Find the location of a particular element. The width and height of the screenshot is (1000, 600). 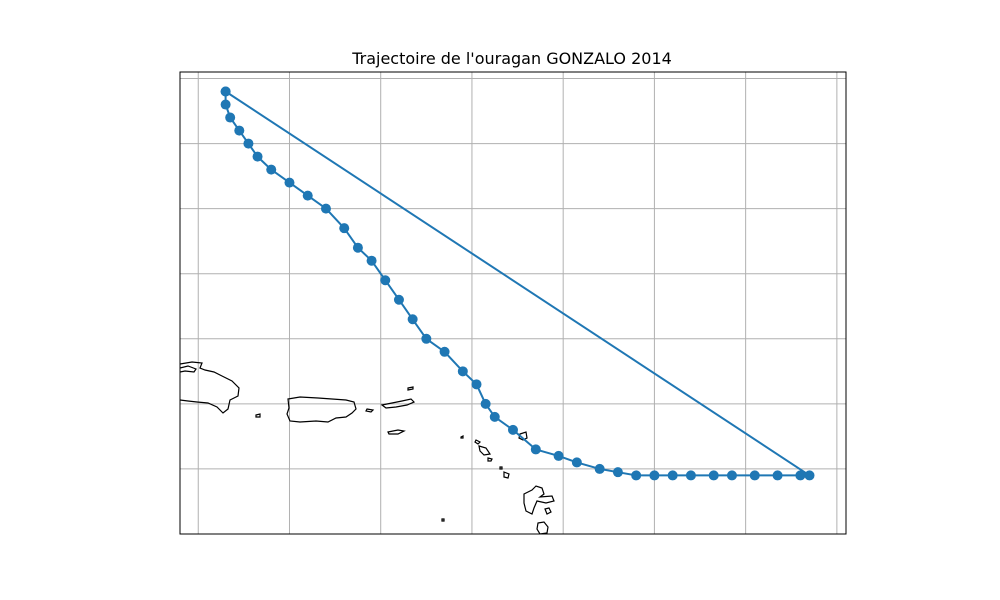

coastlines is located at coordinates (367, 447).